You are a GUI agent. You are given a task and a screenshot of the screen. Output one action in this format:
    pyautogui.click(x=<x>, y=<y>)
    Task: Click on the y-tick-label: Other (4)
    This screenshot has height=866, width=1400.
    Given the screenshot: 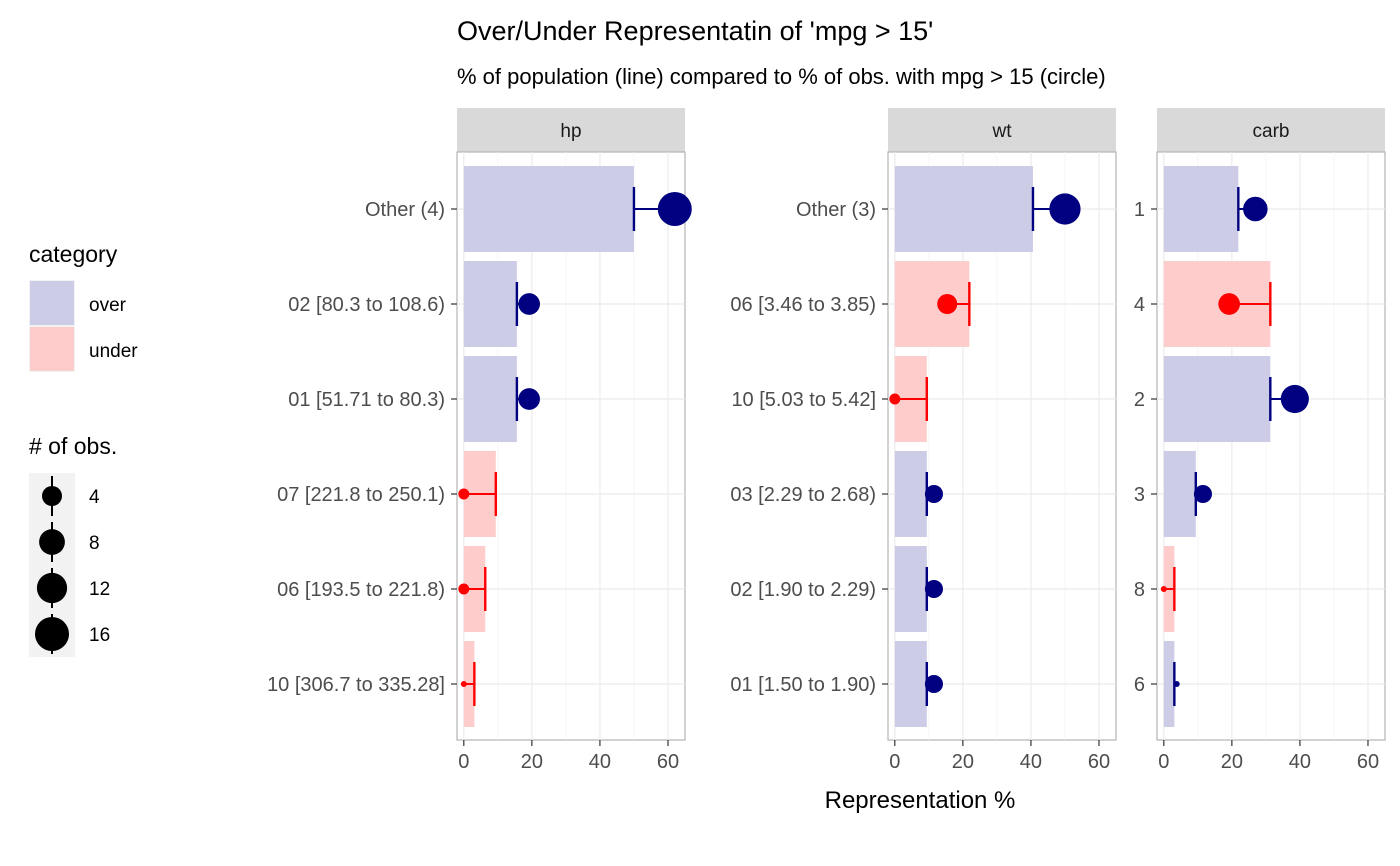 What is the action you would take?
    pyautogui.click(x=405, y=210)
    